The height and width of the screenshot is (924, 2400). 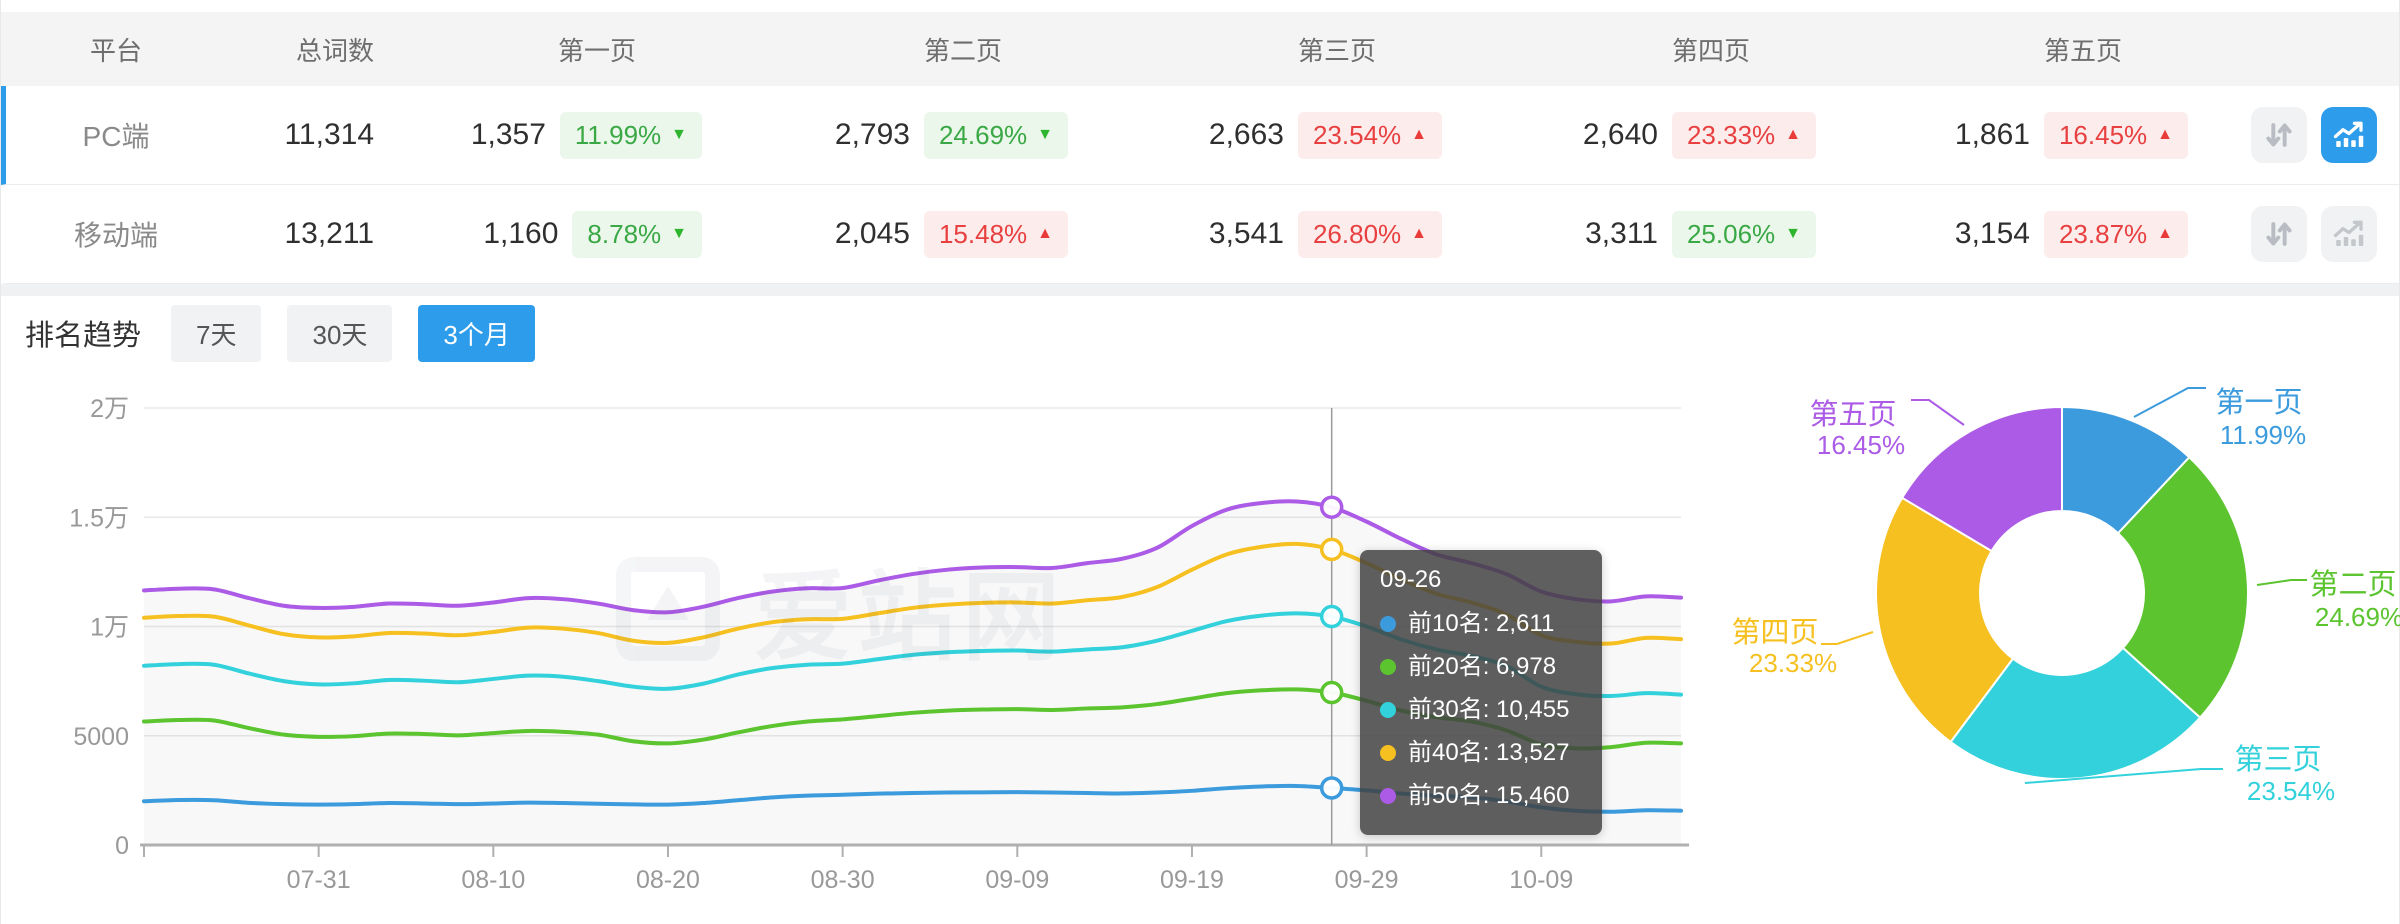 I want to click on page-4-change-badge: 25.06% ▼, so click(x=1743, y=234).